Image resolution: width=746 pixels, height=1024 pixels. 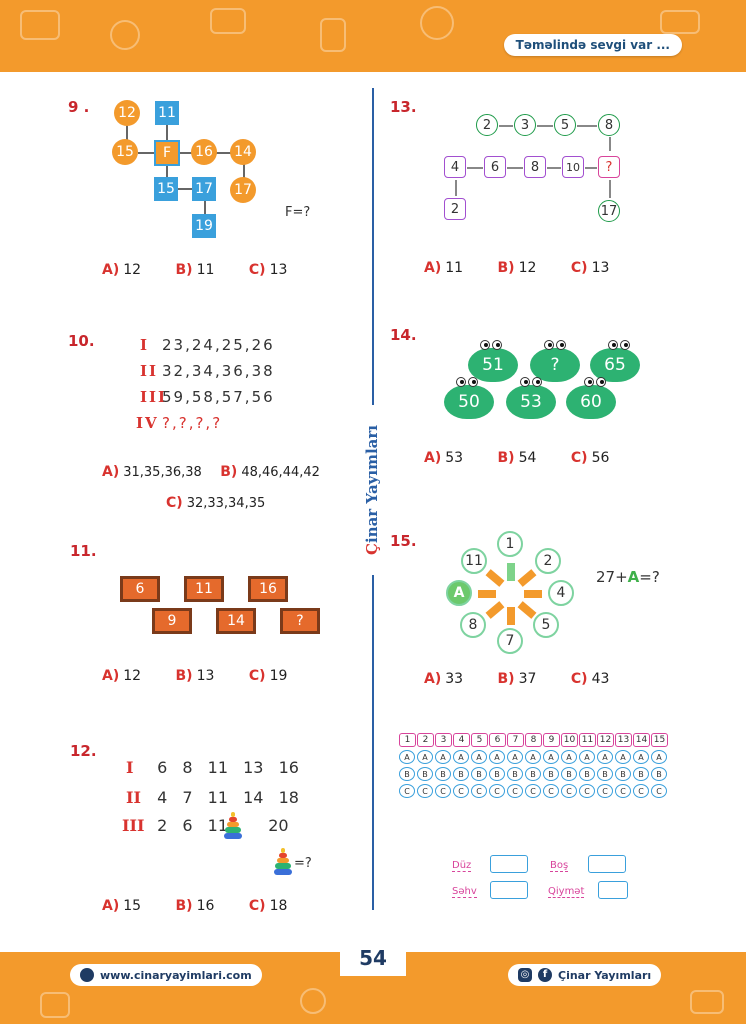 I want to click on cell: 20, so click(x=278, y=825).